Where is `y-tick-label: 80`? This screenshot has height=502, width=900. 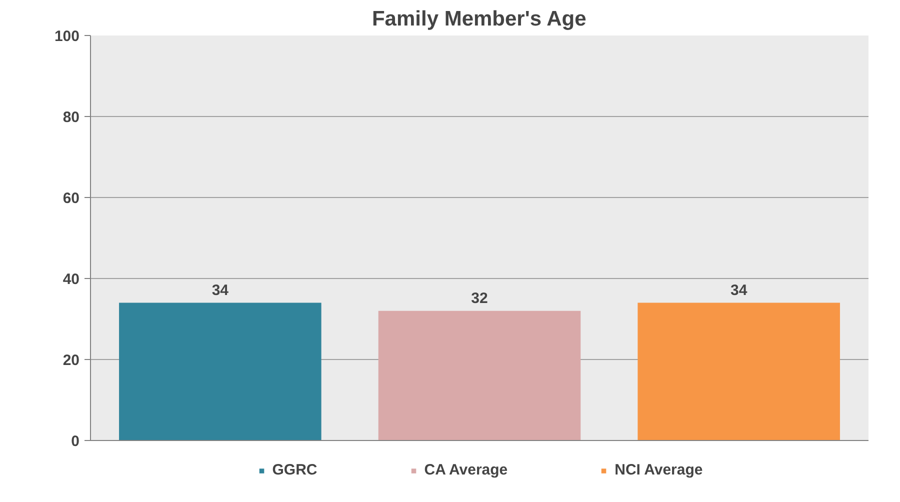
y-tick-label: 80 is located at coordinates (71, 117).